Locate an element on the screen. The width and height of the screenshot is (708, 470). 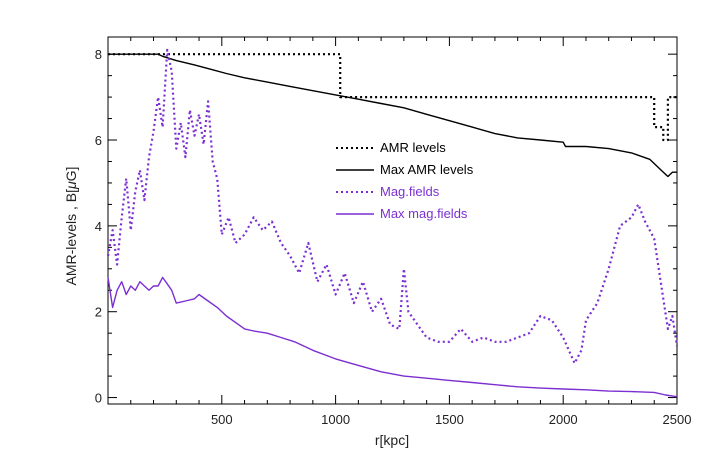
y-tick-label: 4 is located at coordinates (98, 226).